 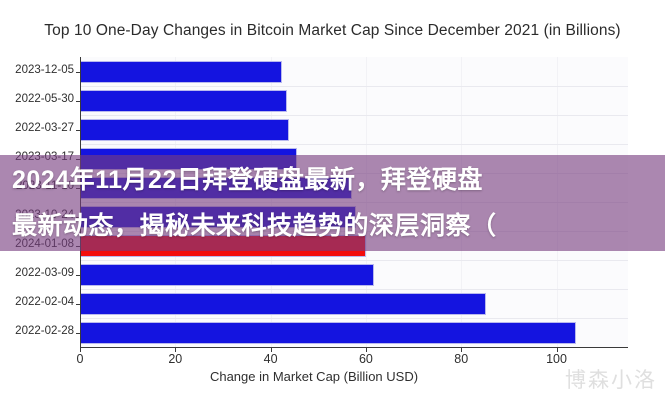 I want to click on y-tick-label: 2022-02-04, so click(x=44, y=301).